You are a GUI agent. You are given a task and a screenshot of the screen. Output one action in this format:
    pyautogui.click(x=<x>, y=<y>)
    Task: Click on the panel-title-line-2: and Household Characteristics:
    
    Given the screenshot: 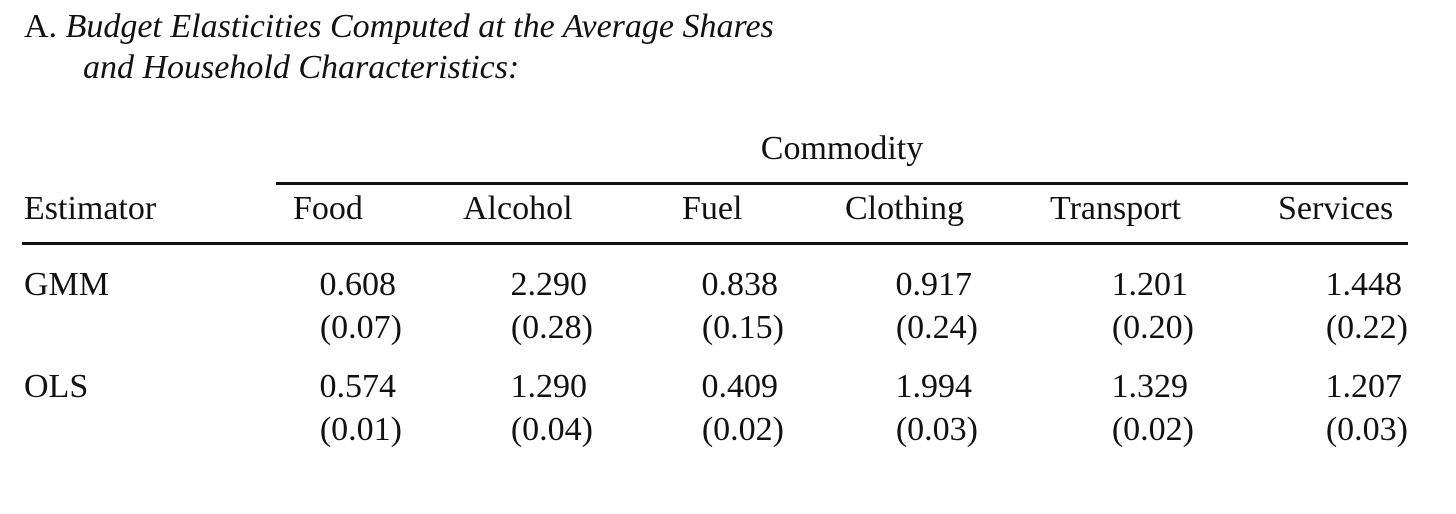 What is the action you would take?
    pyautogui.click(x=301, y=67)
    